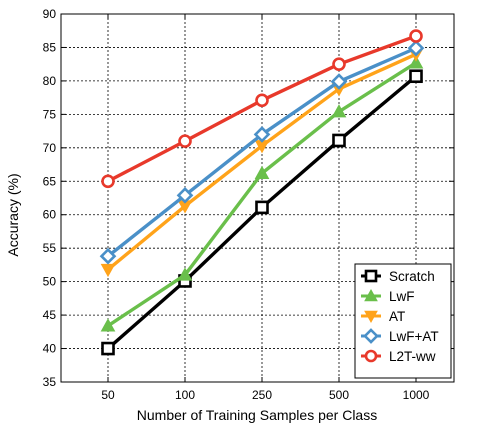 Image resolution: width=482 pixels, height=427 pixels. What do you see at coordinates (50, 215) in the screenshot?
I see `y-tick-label: 60` at bounding box center [50, 215].